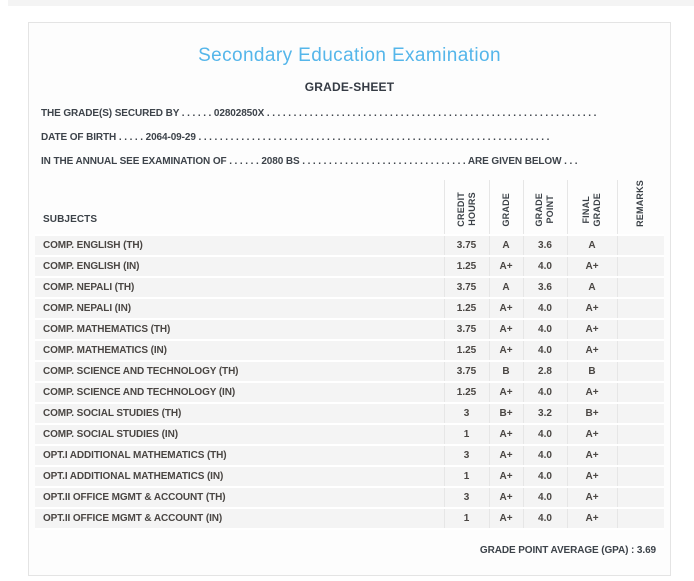  I want to click on table-row: COMP. ENGLISH (TH) 3.75 A 3.6 A, so click(349, 245).